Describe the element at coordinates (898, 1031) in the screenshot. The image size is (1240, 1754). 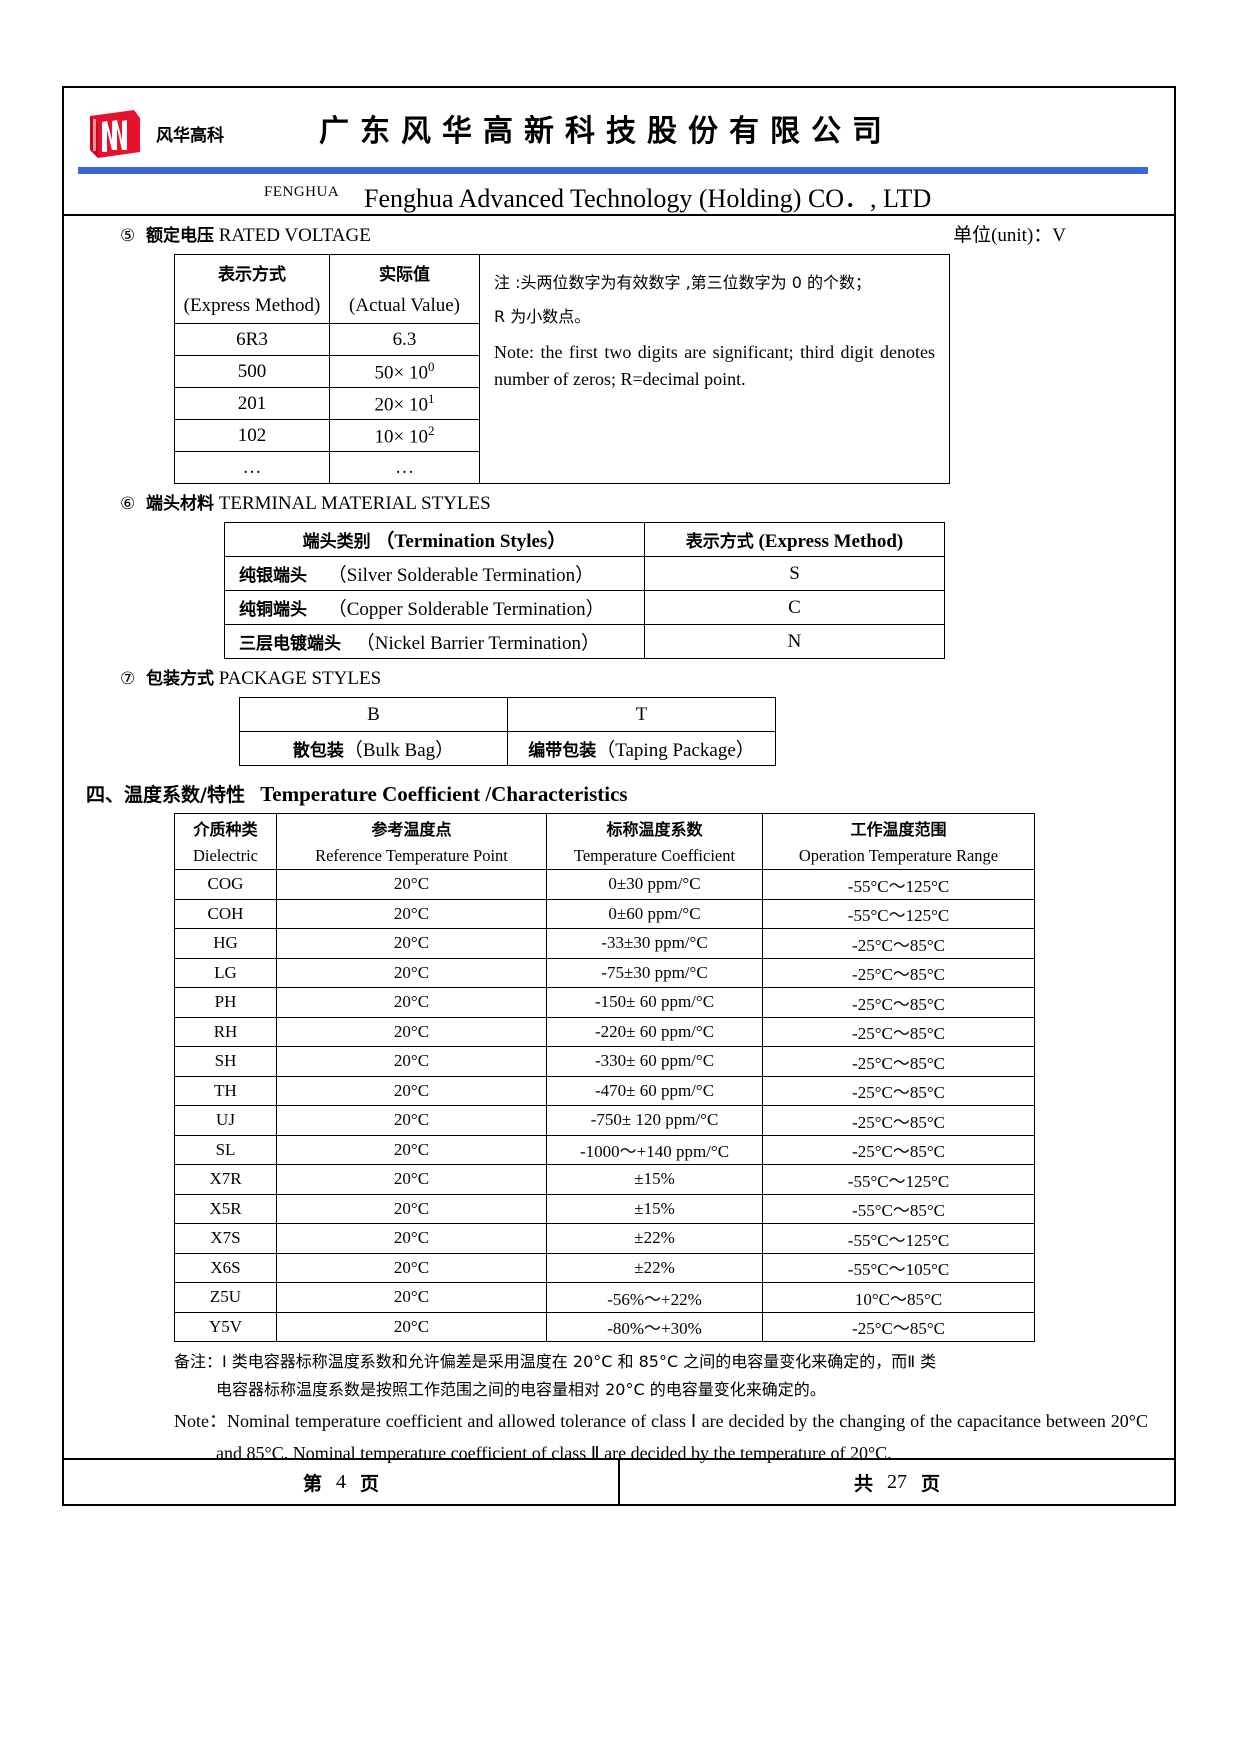
I see `tc-range-5: -25°C～85°C` at that location.